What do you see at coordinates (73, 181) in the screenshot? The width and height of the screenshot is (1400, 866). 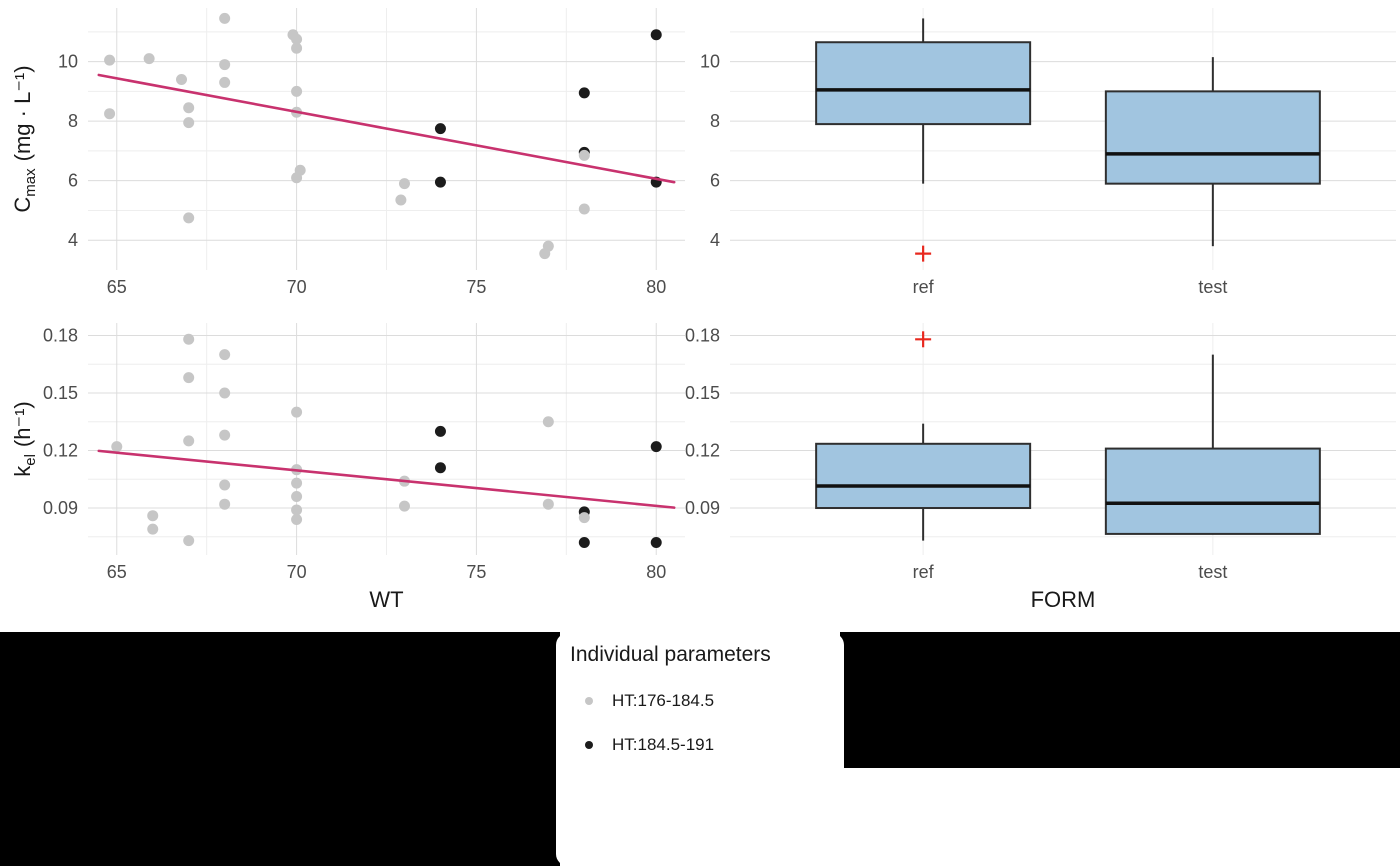 I see `y-tick-label: 6` at bounding box center [73, 181].